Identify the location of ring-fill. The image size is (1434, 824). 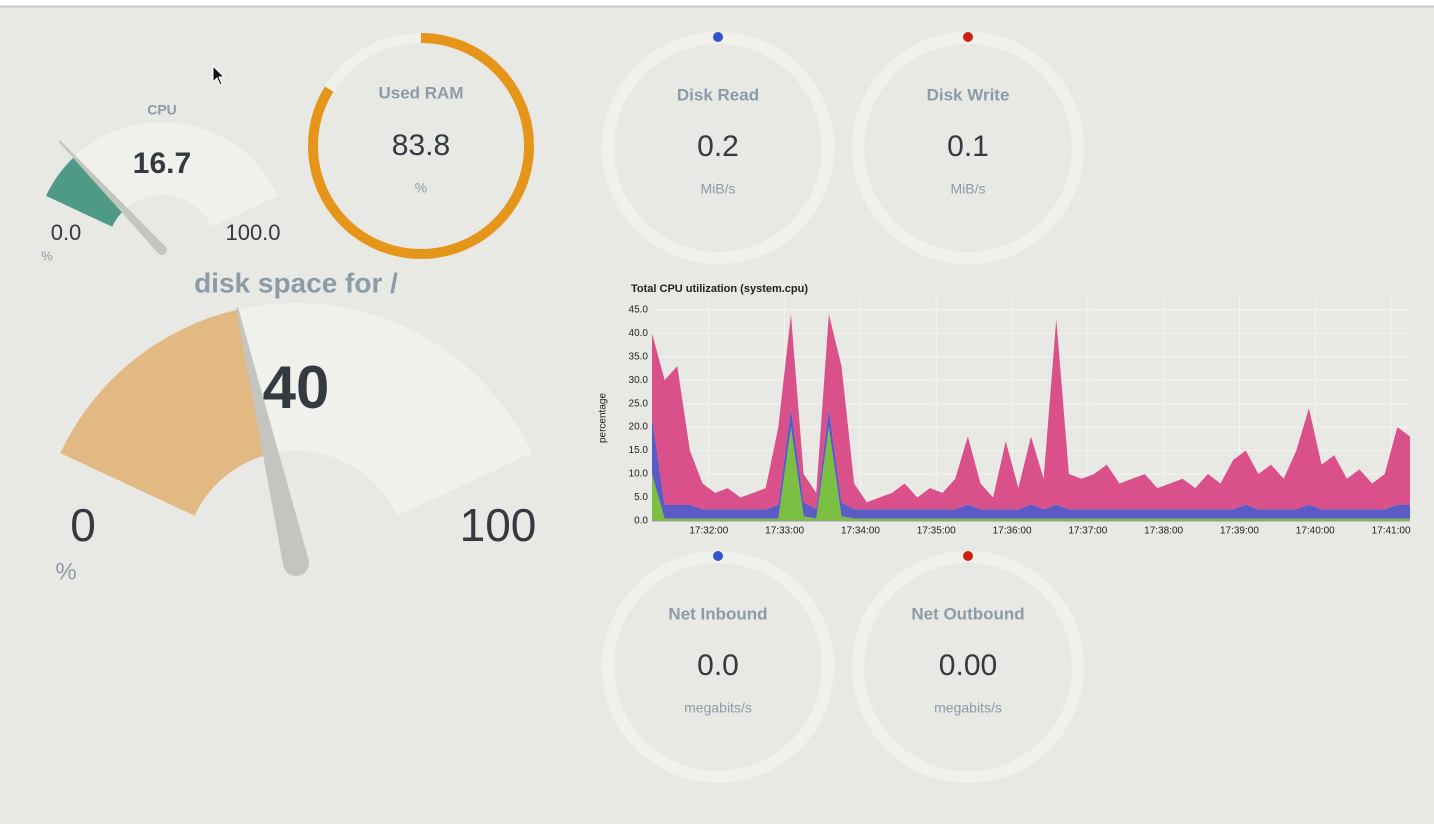
(421, 146).